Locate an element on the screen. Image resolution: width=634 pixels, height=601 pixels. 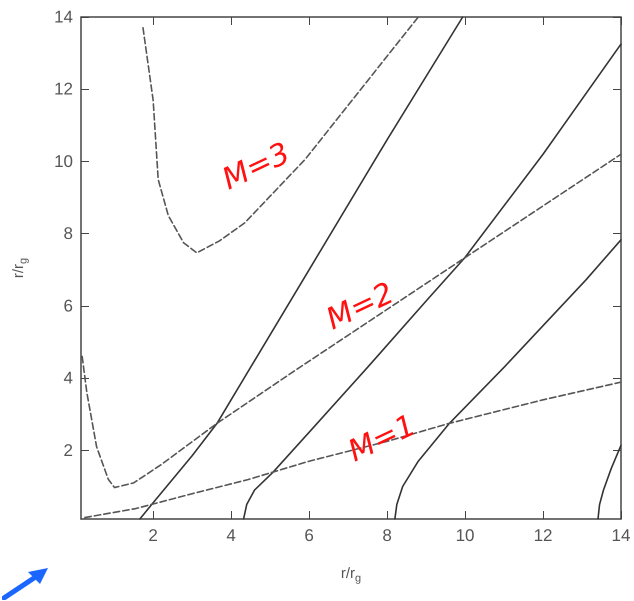
y-tick-label: 14 is located at coordinates (63, 17).